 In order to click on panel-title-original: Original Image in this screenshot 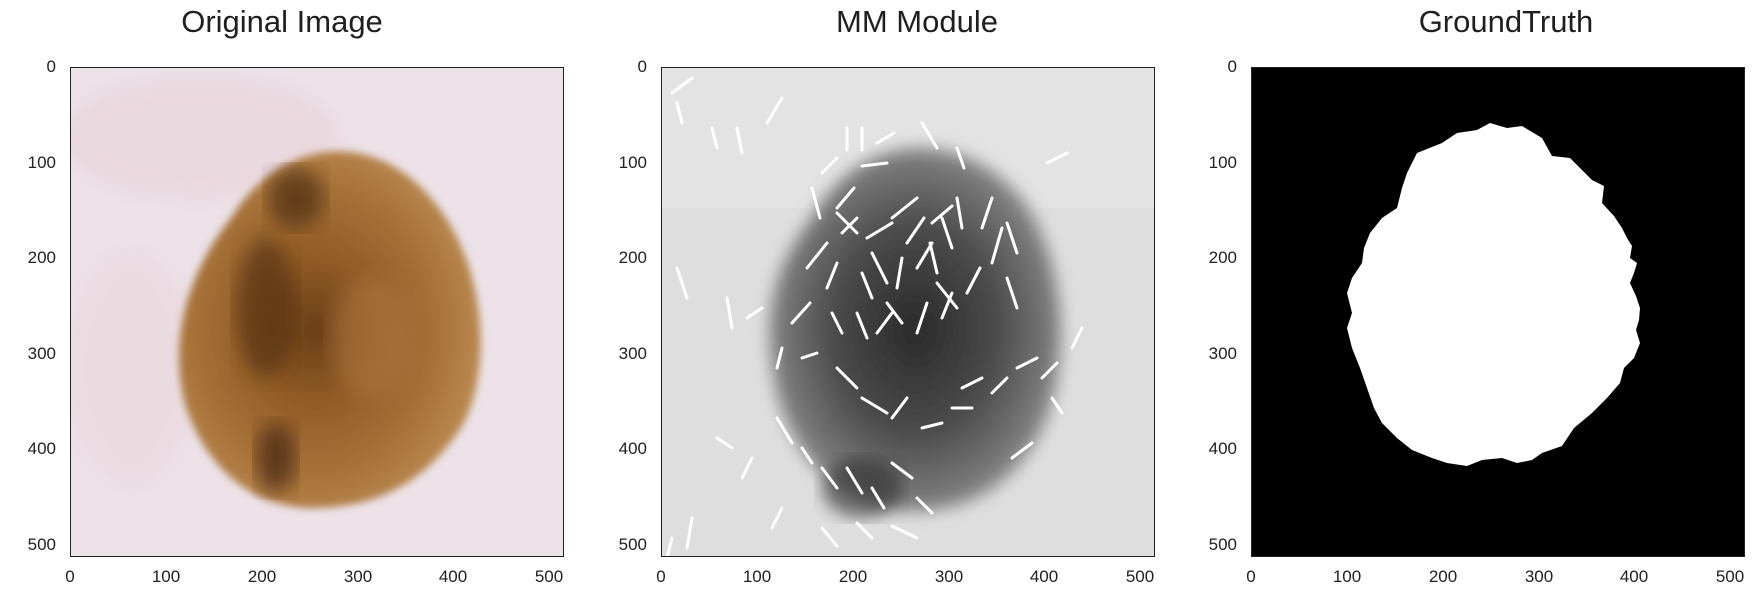, I will do `click(282, 21)`.